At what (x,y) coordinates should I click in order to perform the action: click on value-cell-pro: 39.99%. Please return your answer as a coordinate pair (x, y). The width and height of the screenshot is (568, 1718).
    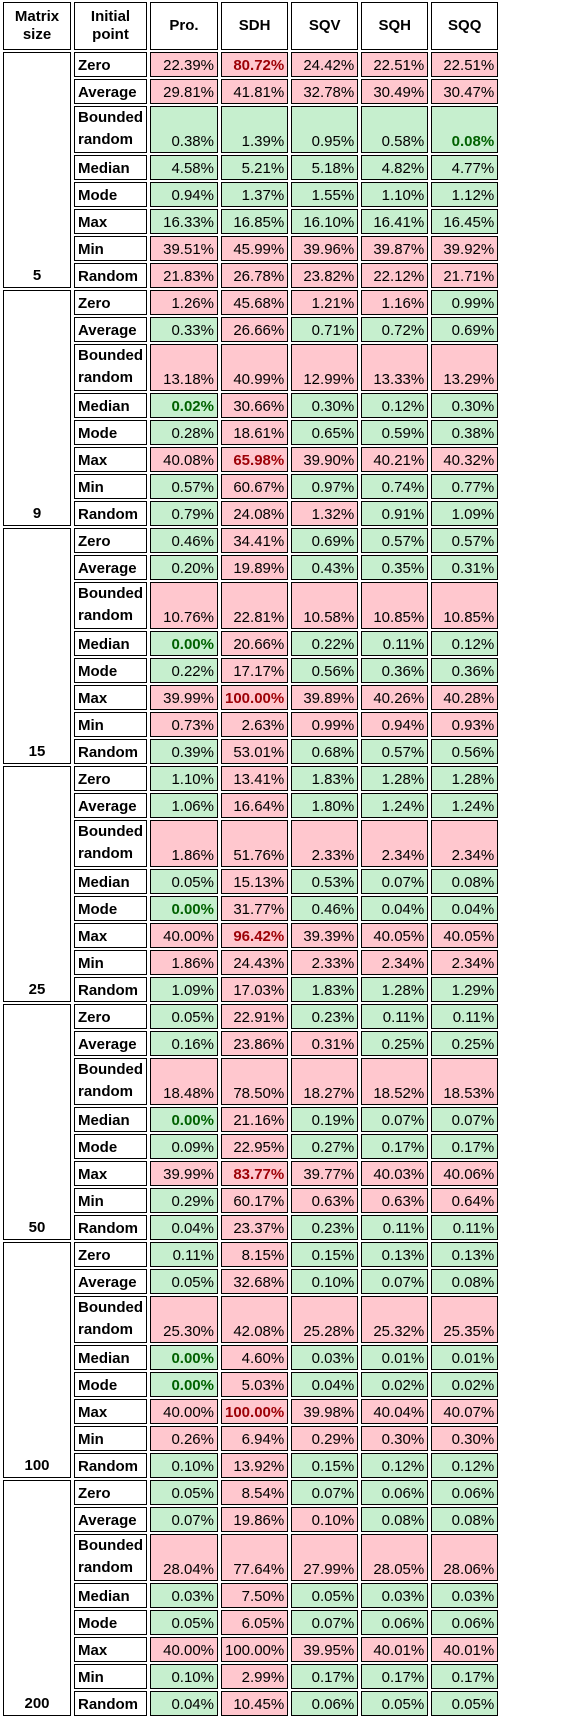
    Looking at the image, I should click on (184, 697).